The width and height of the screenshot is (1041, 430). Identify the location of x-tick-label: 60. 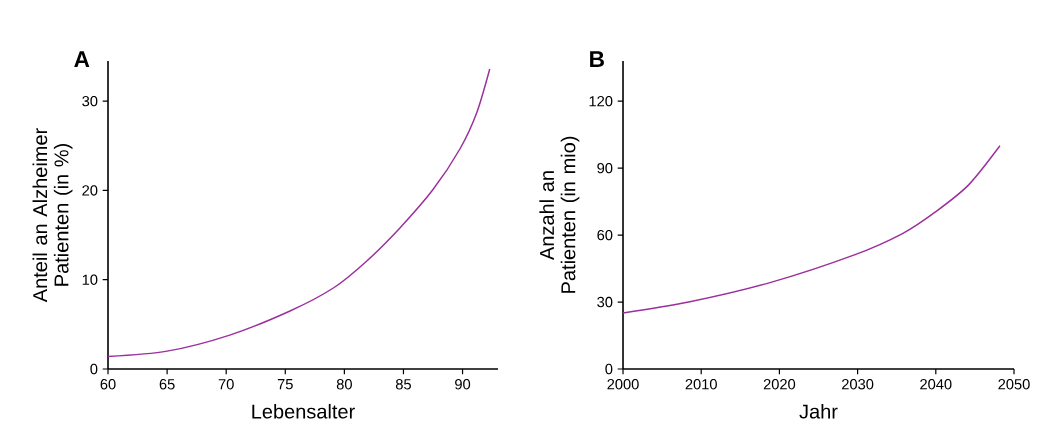
(108, 384).